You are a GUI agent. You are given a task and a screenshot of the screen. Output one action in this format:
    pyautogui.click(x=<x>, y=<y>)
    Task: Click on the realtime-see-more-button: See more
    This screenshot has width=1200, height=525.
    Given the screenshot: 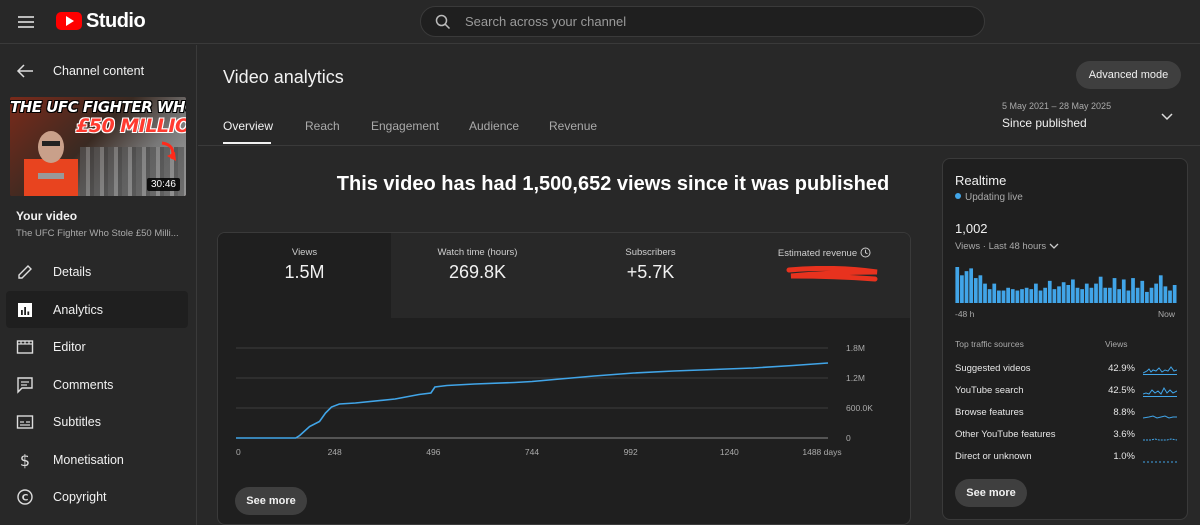 What is the action you would take?
    pyautogui.click(x=991, y=493)
    